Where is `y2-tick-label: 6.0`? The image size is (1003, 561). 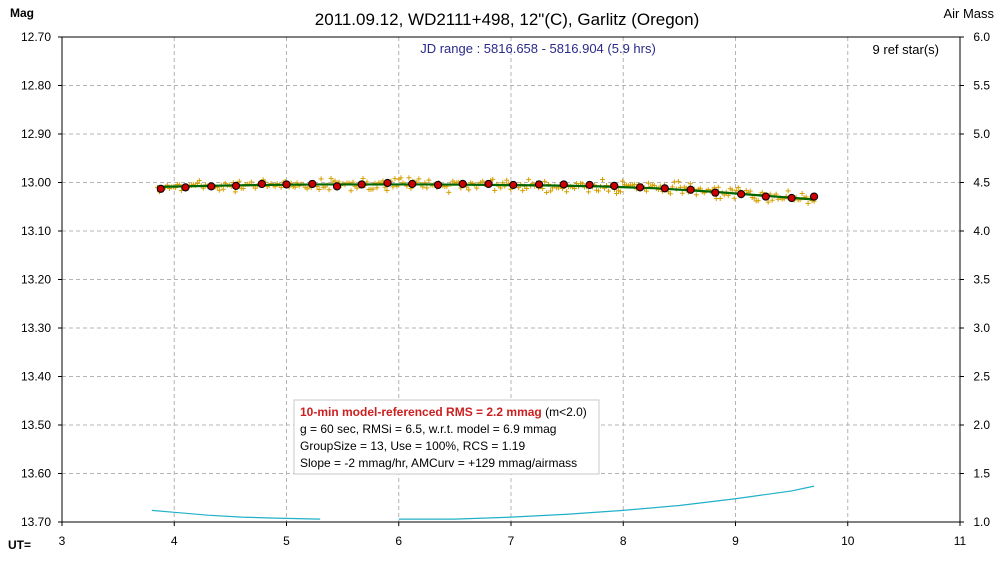
y2-tick-label: 6.0 is located at coordinates (981, 37).